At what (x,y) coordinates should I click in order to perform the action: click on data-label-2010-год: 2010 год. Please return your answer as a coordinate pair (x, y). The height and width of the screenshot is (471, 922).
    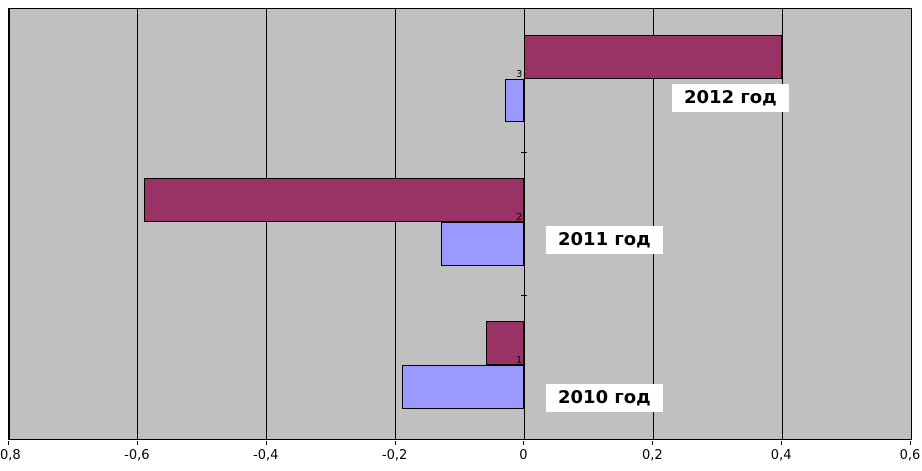
    Looking at the image, I should click on (604, 398).